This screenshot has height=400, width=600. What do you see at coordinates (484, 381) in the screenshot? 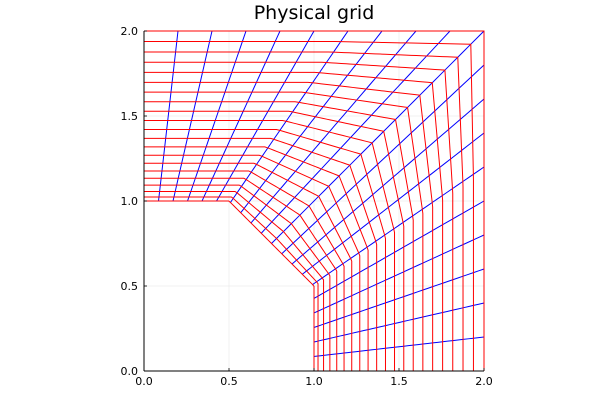
I see `x-tick-label-4: 2.0` at bounding box center [484, 381].